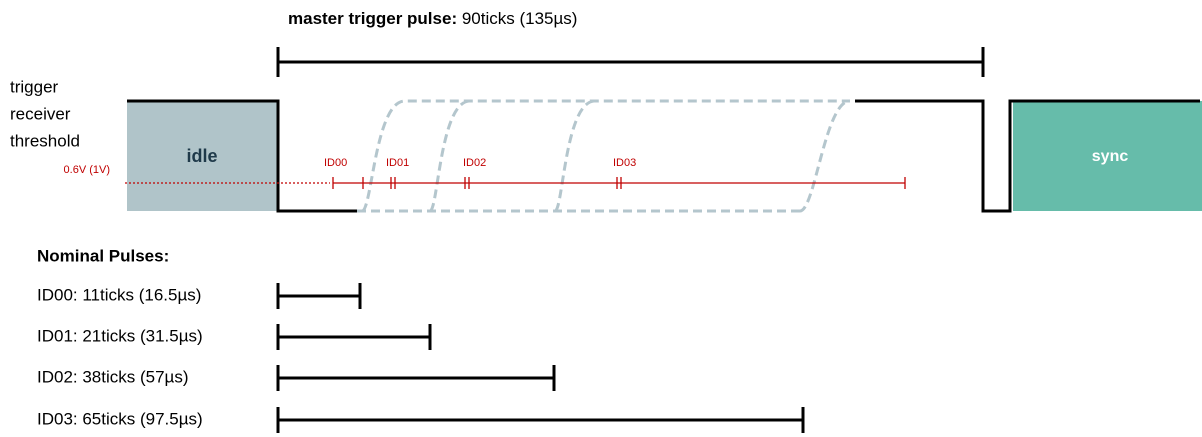  I want to click on idle-box, so click(202, 156).